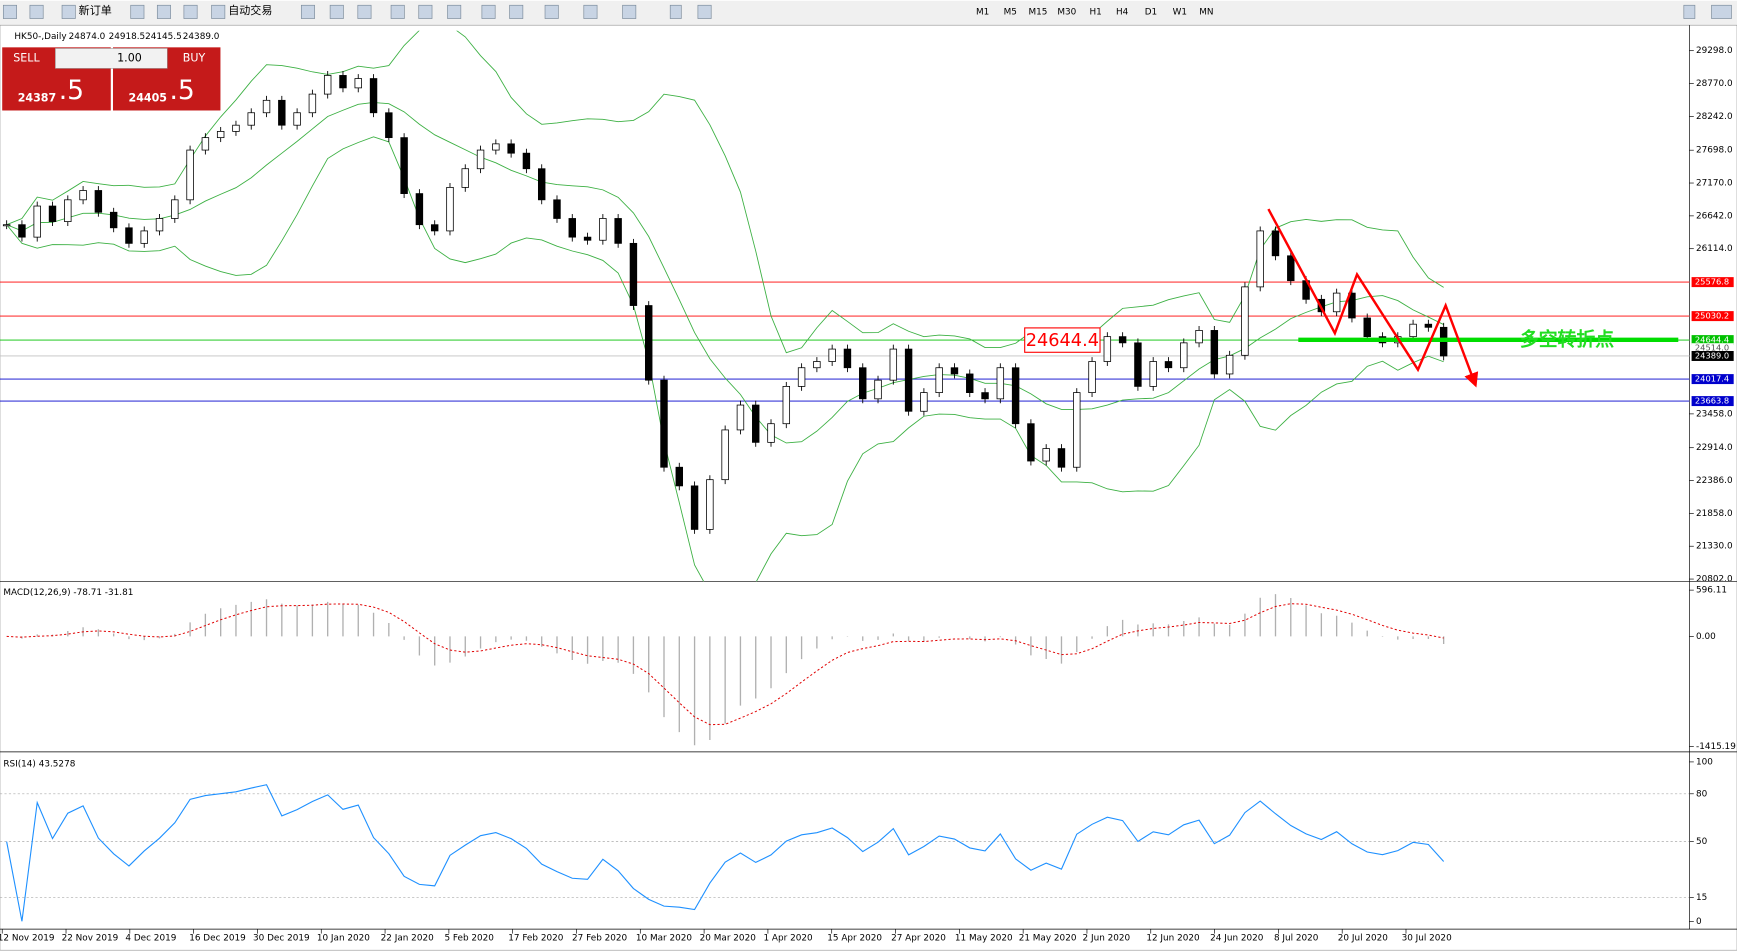  Describe the element at coordinates (1714, 249) in the screenshot. I see `y-tick-label: 26114.0` at that location.